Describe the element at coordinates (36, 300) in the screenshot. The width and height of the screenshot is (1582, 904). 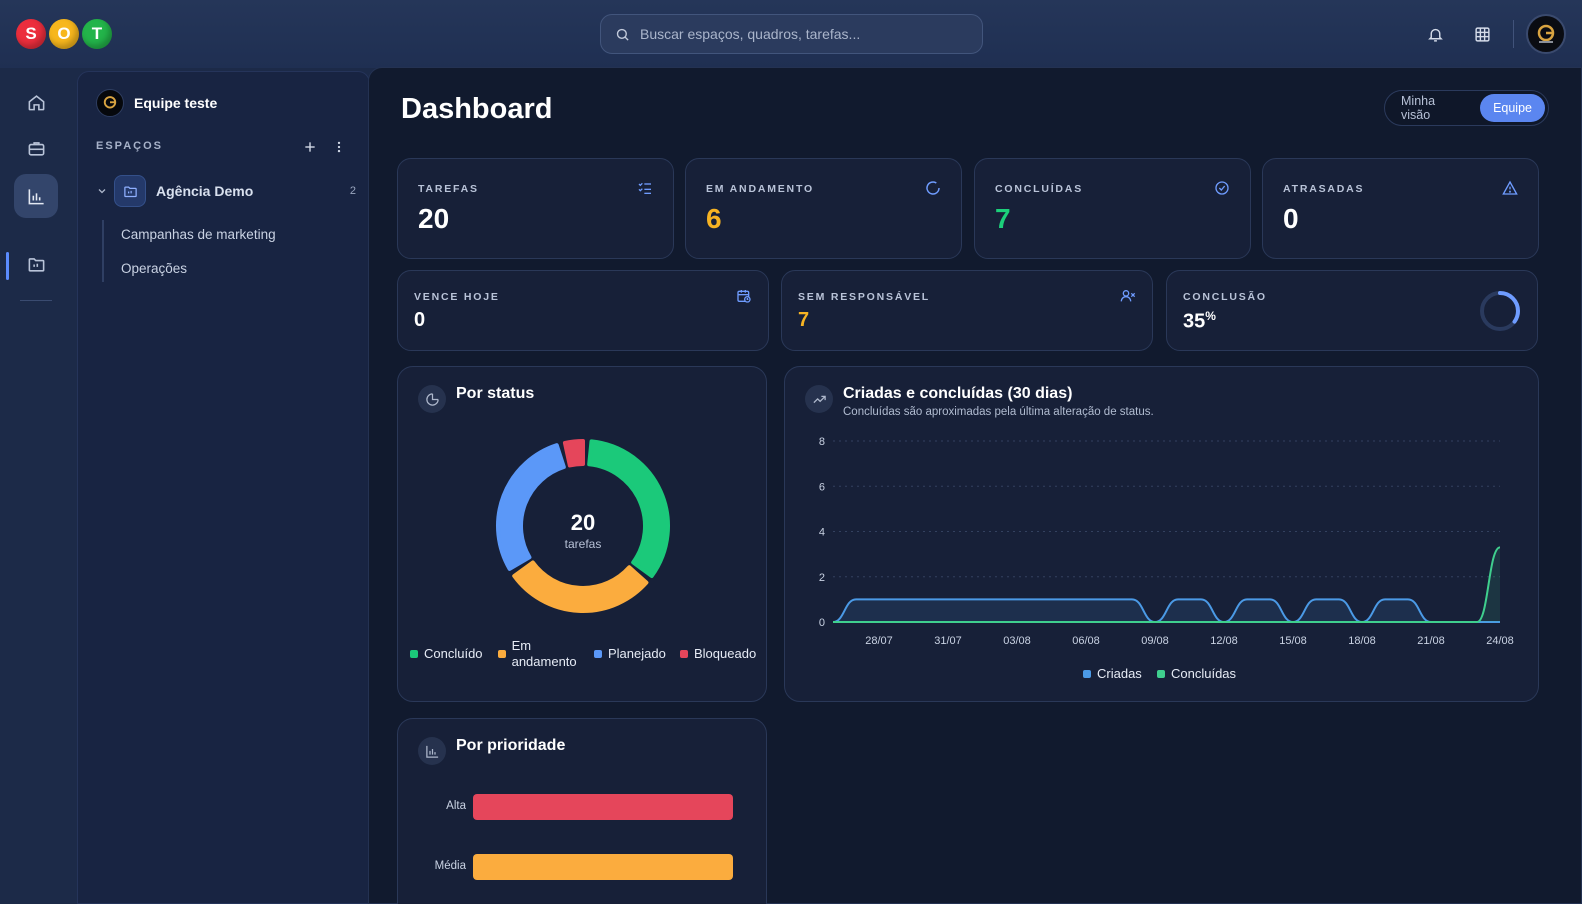
I see `divider` at that location.